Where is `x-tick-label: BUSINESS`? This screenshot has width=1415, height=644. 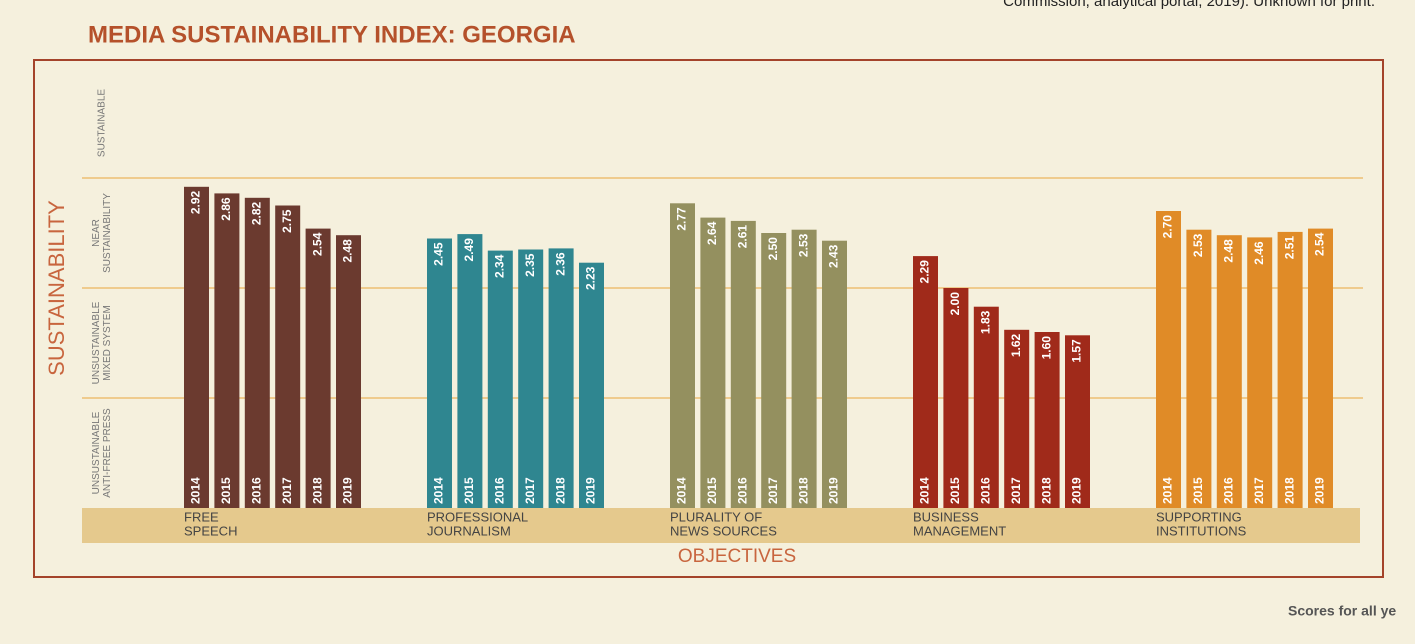
x-tick-label: BUSINESS is located at coordinates (946, 516).